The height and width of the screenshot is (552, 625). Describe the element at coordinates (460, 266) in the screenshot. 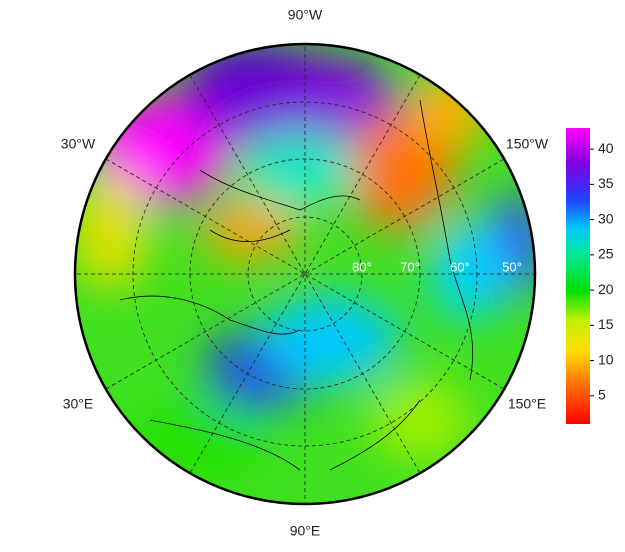

I see `latitude-label: 60°` at that location.